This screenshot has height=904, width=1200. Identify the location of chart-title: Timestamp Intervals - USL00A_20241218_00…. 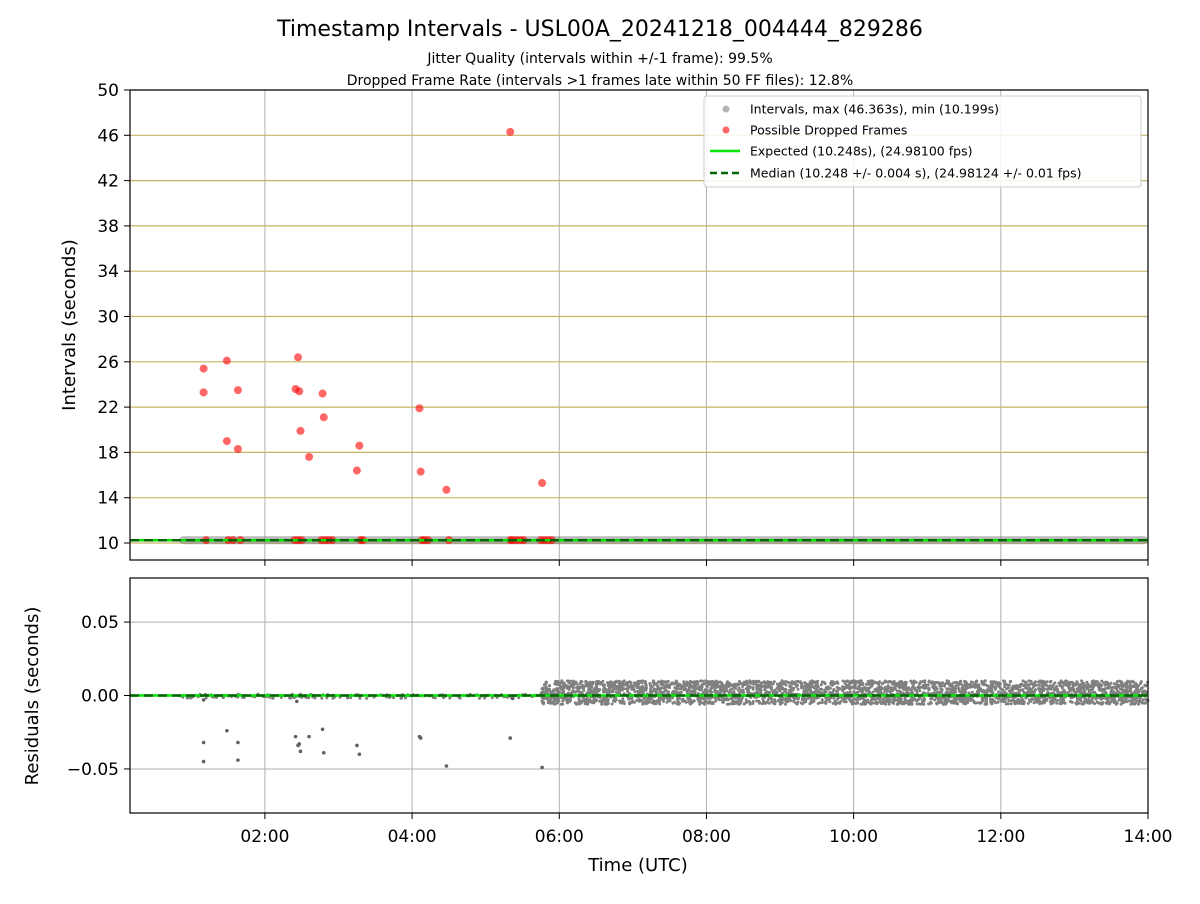
(599, 29).